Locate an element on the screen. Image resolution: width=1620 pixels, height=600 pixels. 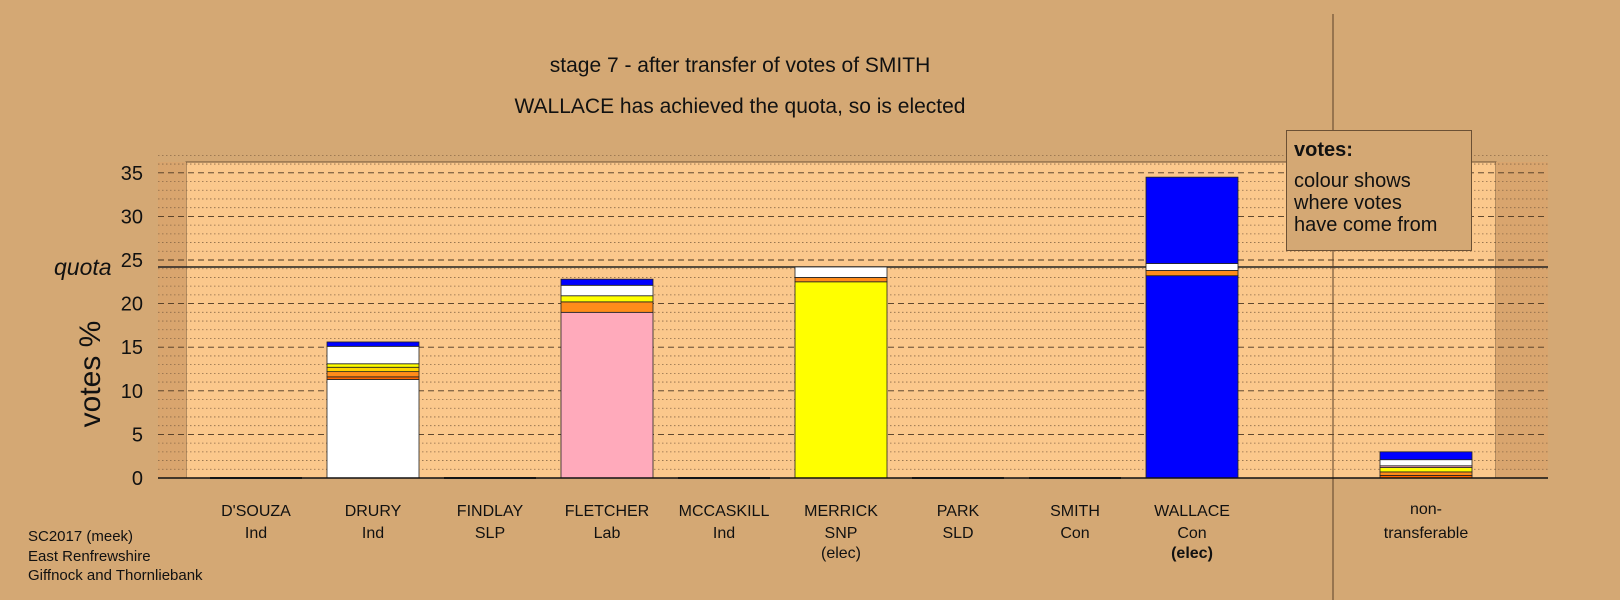
y-axis-label: votes % is located at coordinates (90, 374).